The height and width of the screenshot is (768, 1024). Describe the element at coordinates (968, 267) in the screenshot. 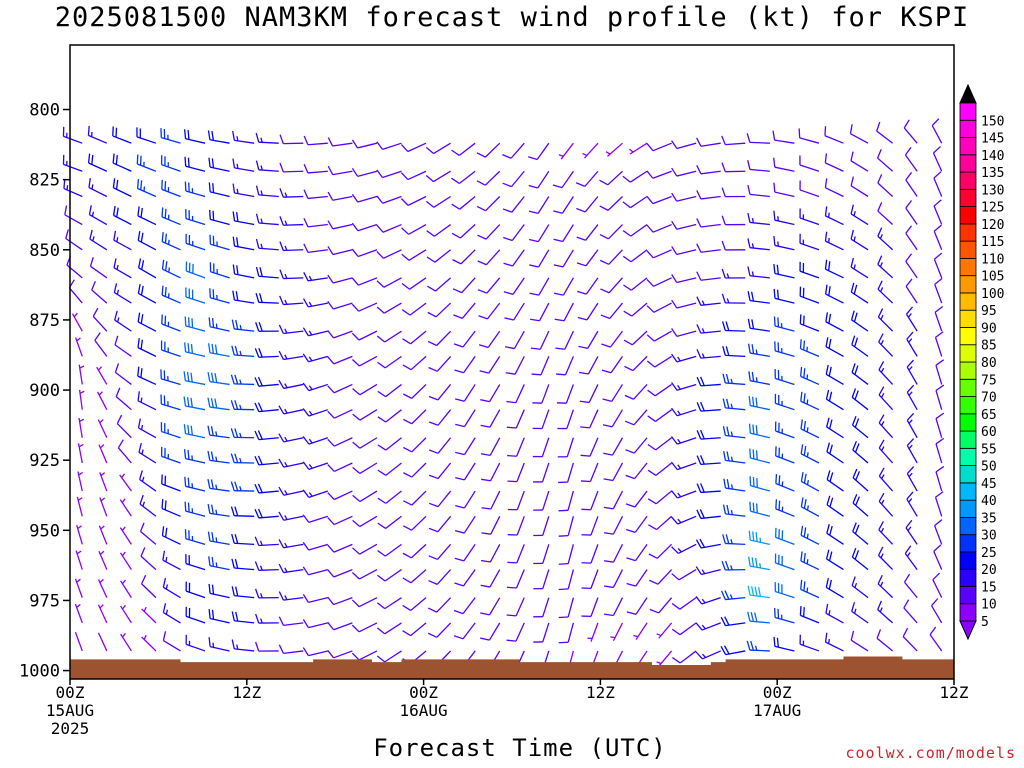

I see `colorbar-swatch` at that location.